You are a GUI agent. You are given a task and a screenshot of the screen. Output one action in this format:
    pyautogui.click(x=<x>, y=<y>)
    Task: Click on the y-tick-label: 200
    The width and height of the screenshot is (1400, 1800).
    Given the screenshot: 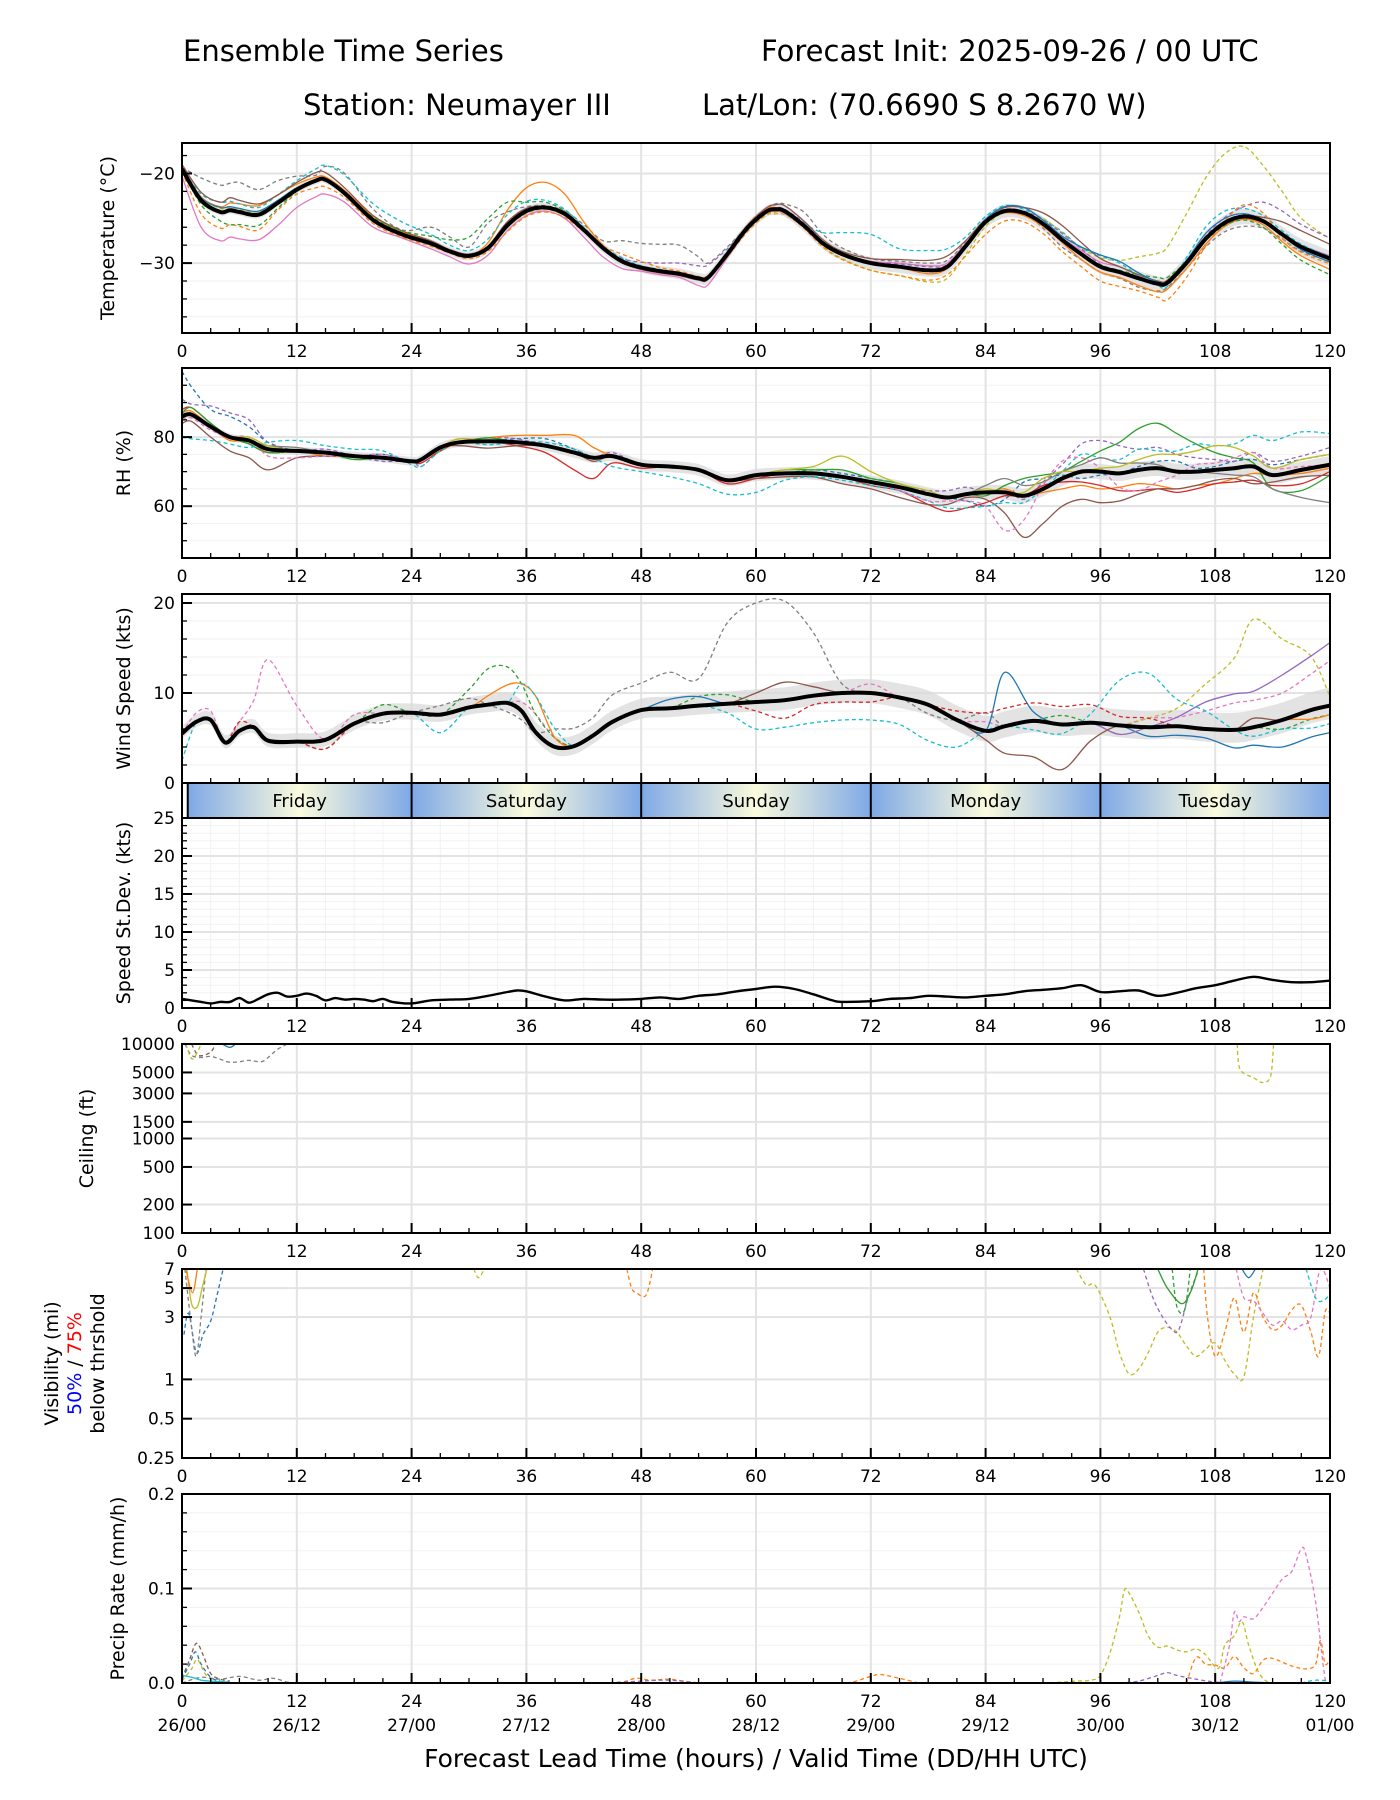 What is the action you would take?
    pyautogui.click(x=159, y=1206)
    